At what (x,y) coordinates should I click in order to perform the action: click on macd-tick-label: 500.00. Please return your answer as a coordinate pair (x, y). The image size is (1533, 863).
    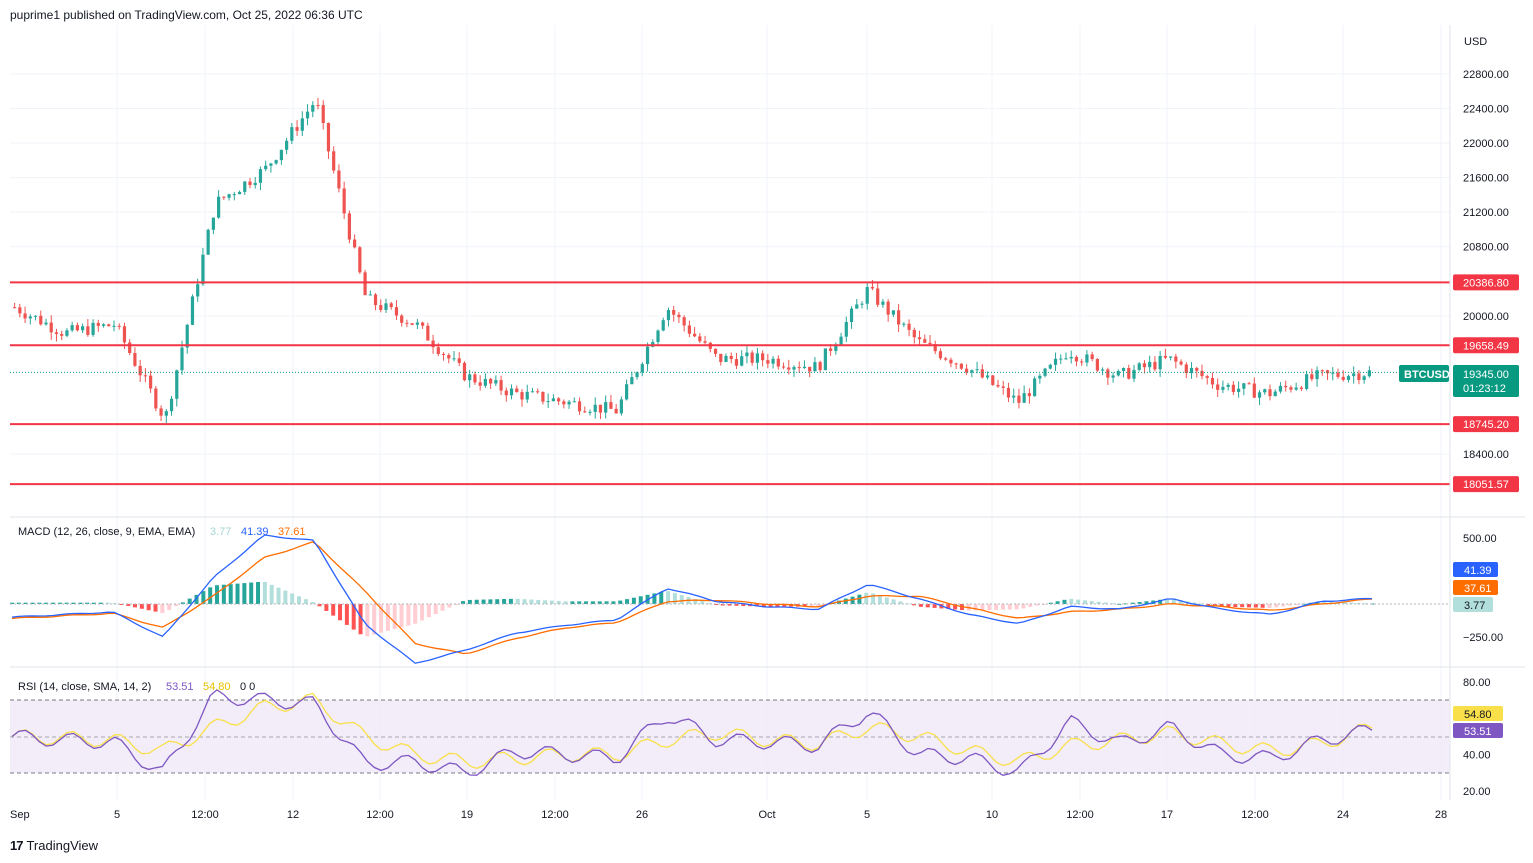
    Looking at the image, I should click on (1480, 539).